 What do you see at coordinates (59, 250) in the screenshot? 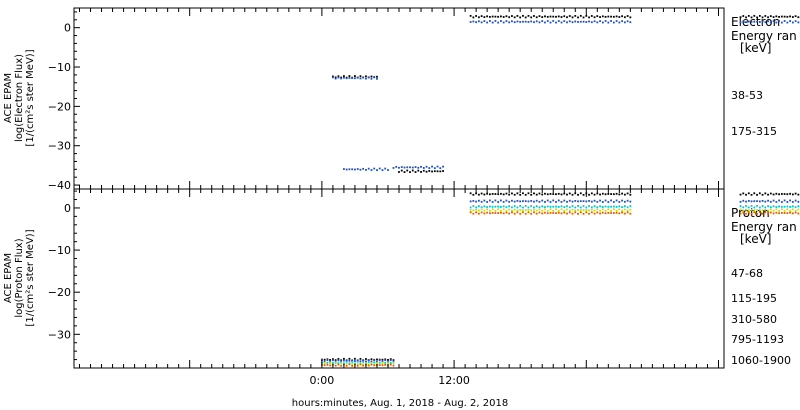
I see `proton-ytick-label--10: −10` at bounding box center [59, 250].